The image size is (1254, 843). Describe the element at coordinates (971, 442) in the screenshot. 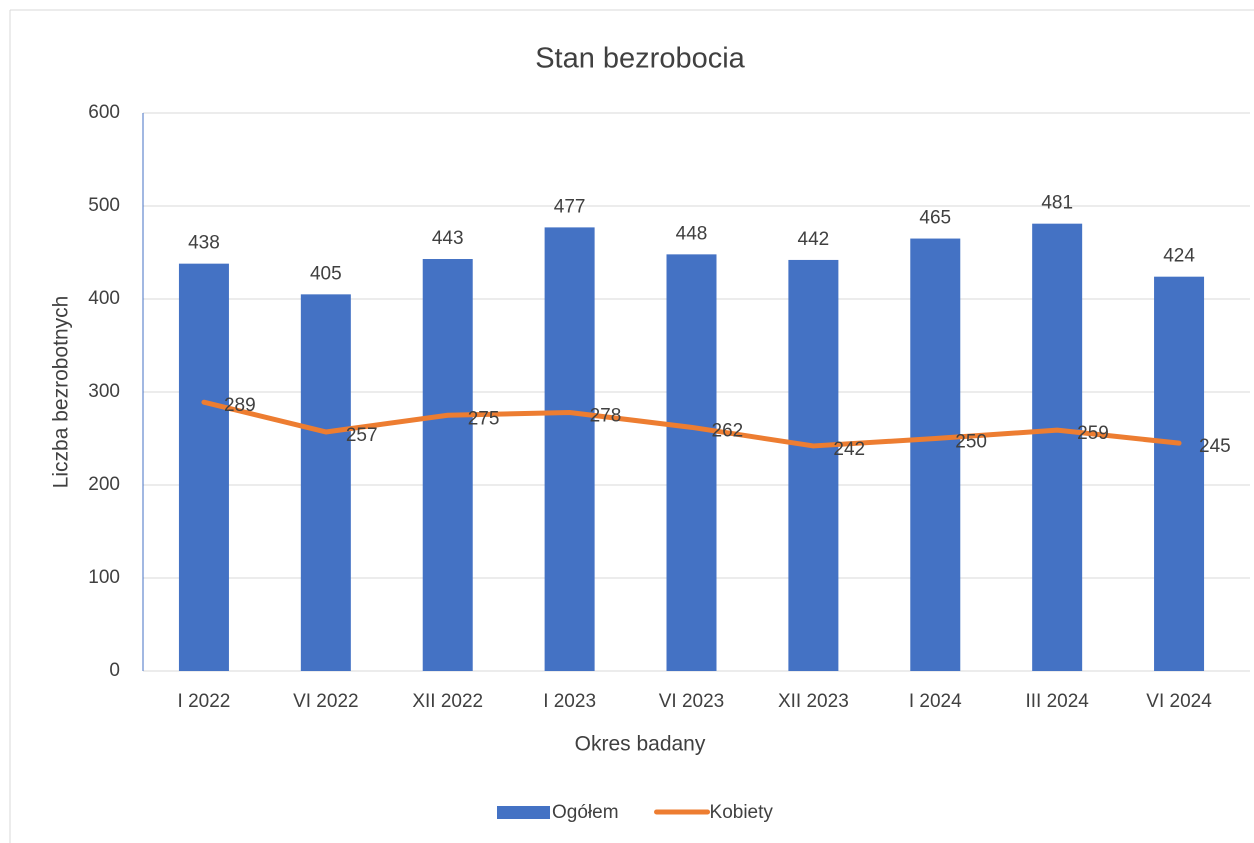

I see `data-label: 250` at that location.